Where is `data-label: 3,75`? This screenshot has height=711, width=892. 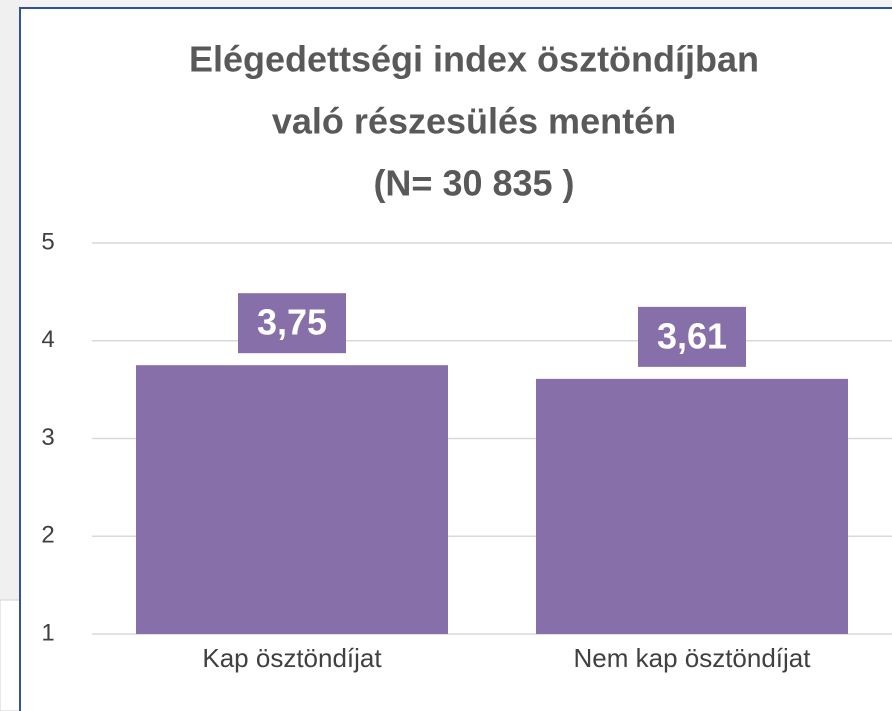
data-label: 3,75 is located at coordinates (292, 322).